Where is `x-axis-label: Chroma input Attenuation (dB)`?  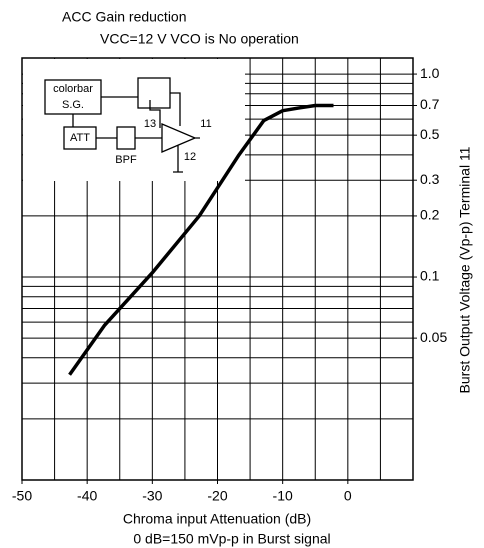
x-axis-label: Chroma input Attenuation (dB) is located at coordinates (217, 519).